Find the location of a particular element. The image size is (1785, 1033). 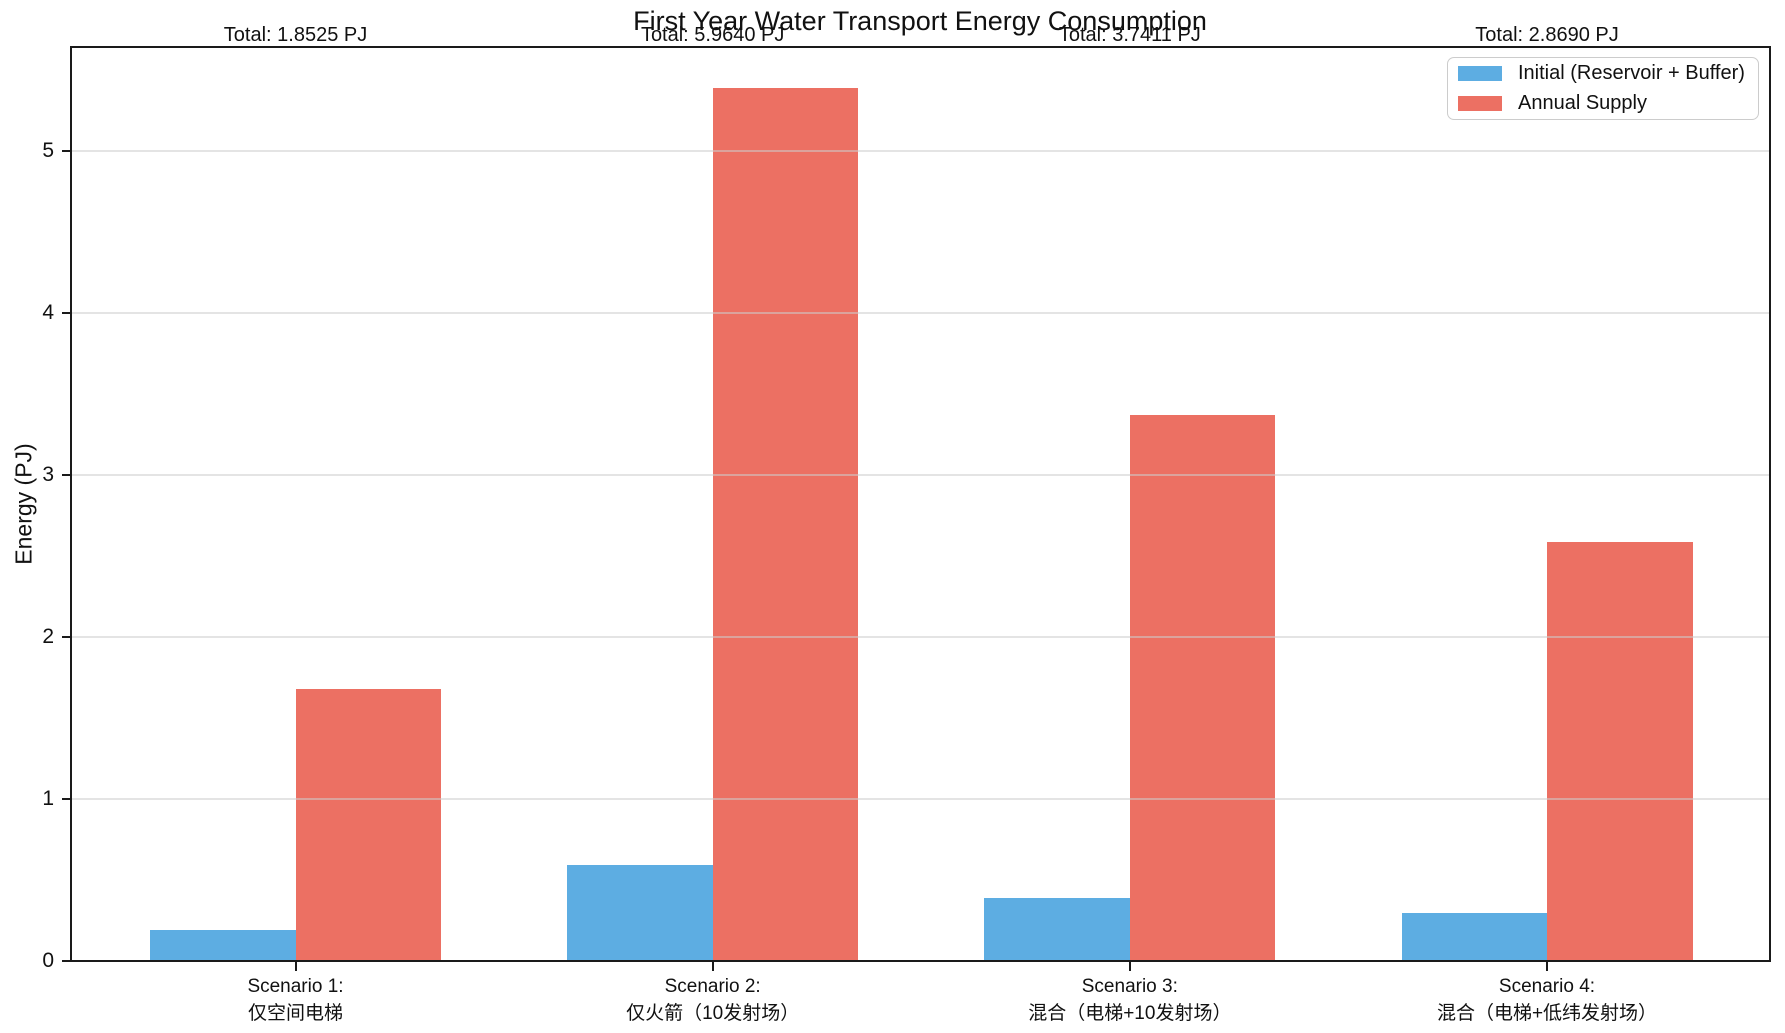

x-tick-label-scenario-3: Scenario 3: 混合（电梯+10发射场） is located at coordinates (1129, 1000).